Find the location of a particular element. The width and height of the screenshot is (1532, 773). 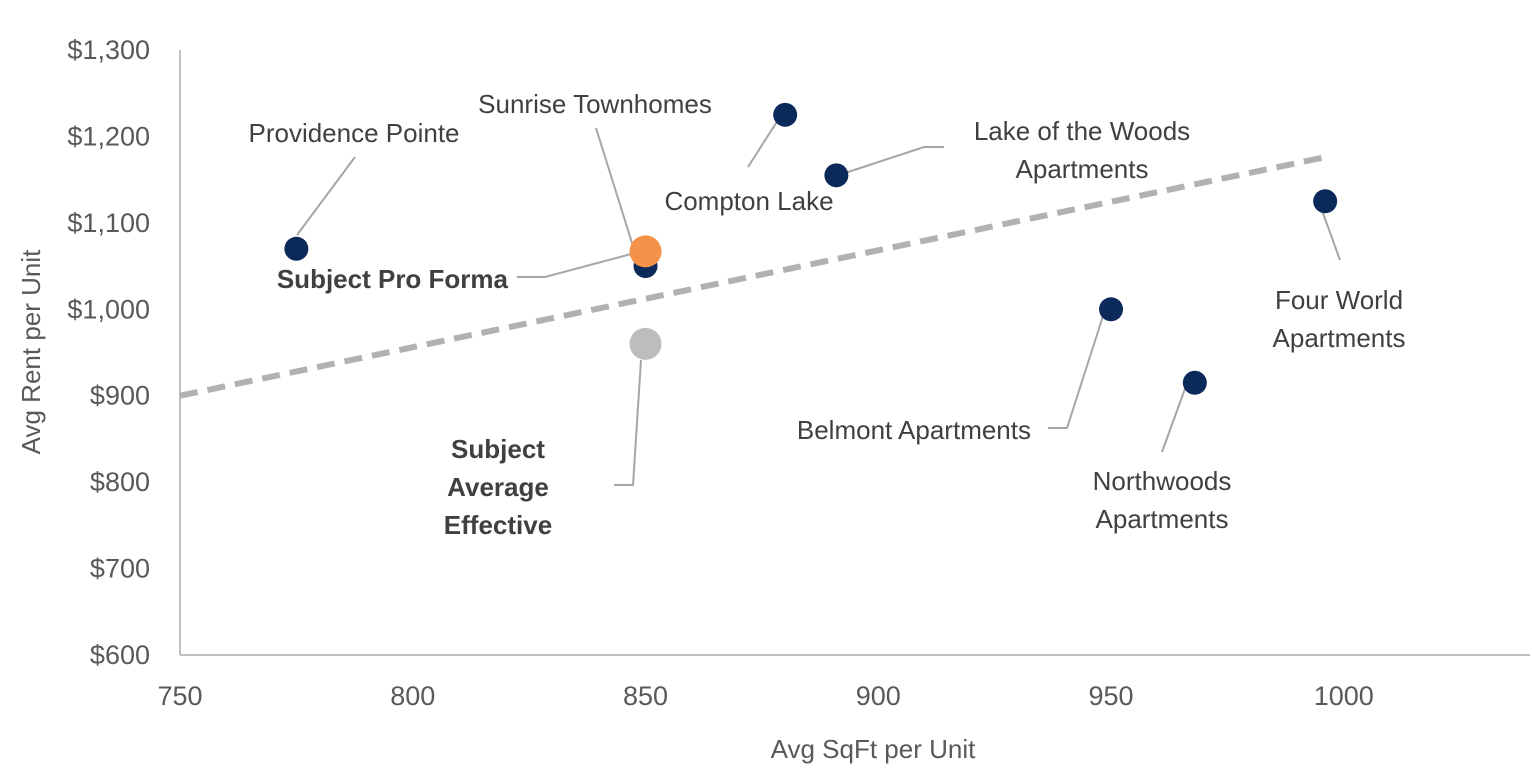

y-tick-label: $700 is located at coordinates (120, 569).